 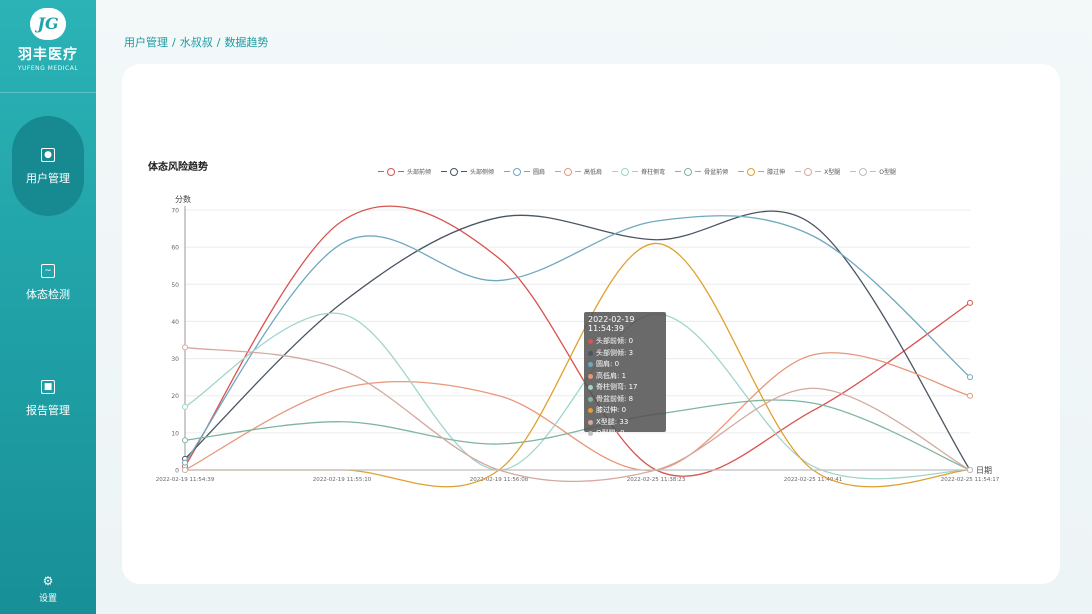 I want to click on chart-legend: 头部前倾 头部侧倾 圆肩 高低肩 脊柱侧弯 骨盆前倾 膝过伸 X型腿 O型腿, so click(x=637, y=171).